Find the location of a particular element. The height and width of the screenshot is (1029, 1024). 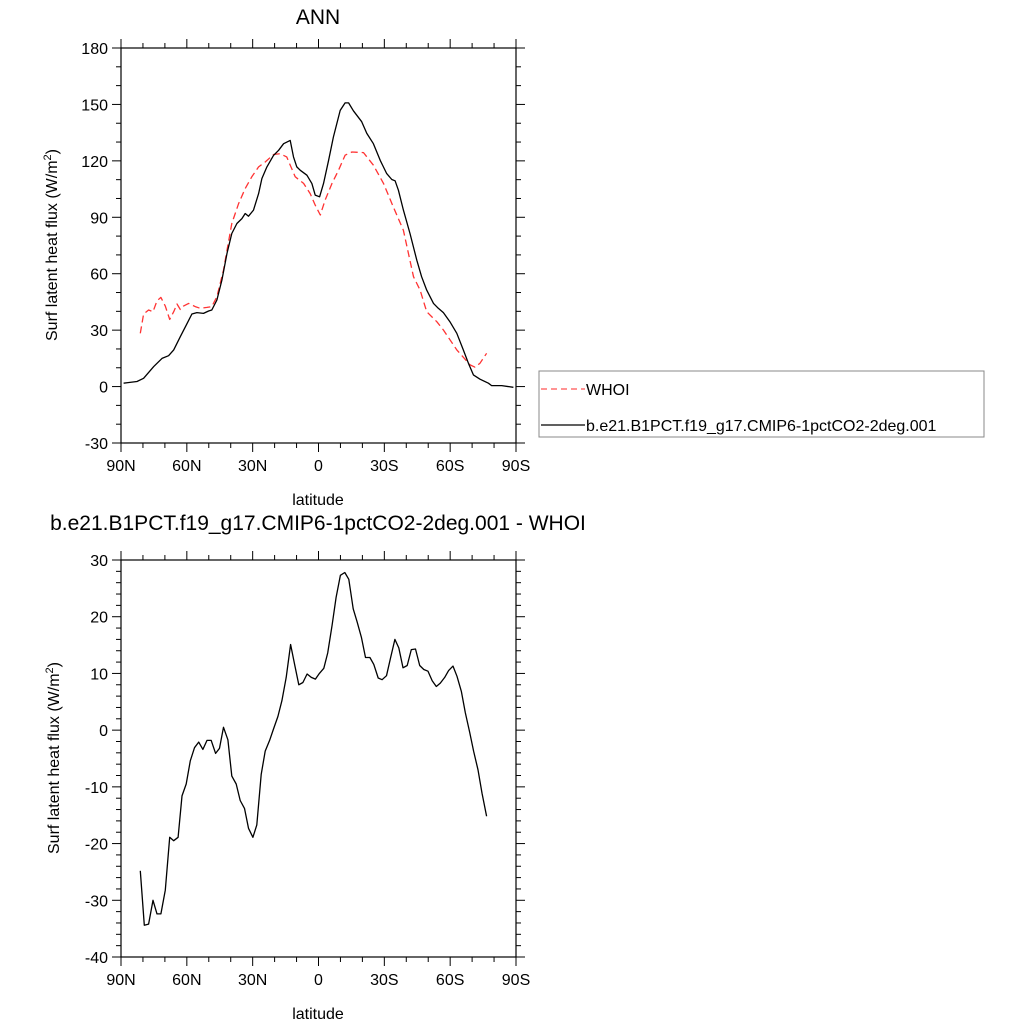

series-line-whoi is located at coordinates (313, 259).